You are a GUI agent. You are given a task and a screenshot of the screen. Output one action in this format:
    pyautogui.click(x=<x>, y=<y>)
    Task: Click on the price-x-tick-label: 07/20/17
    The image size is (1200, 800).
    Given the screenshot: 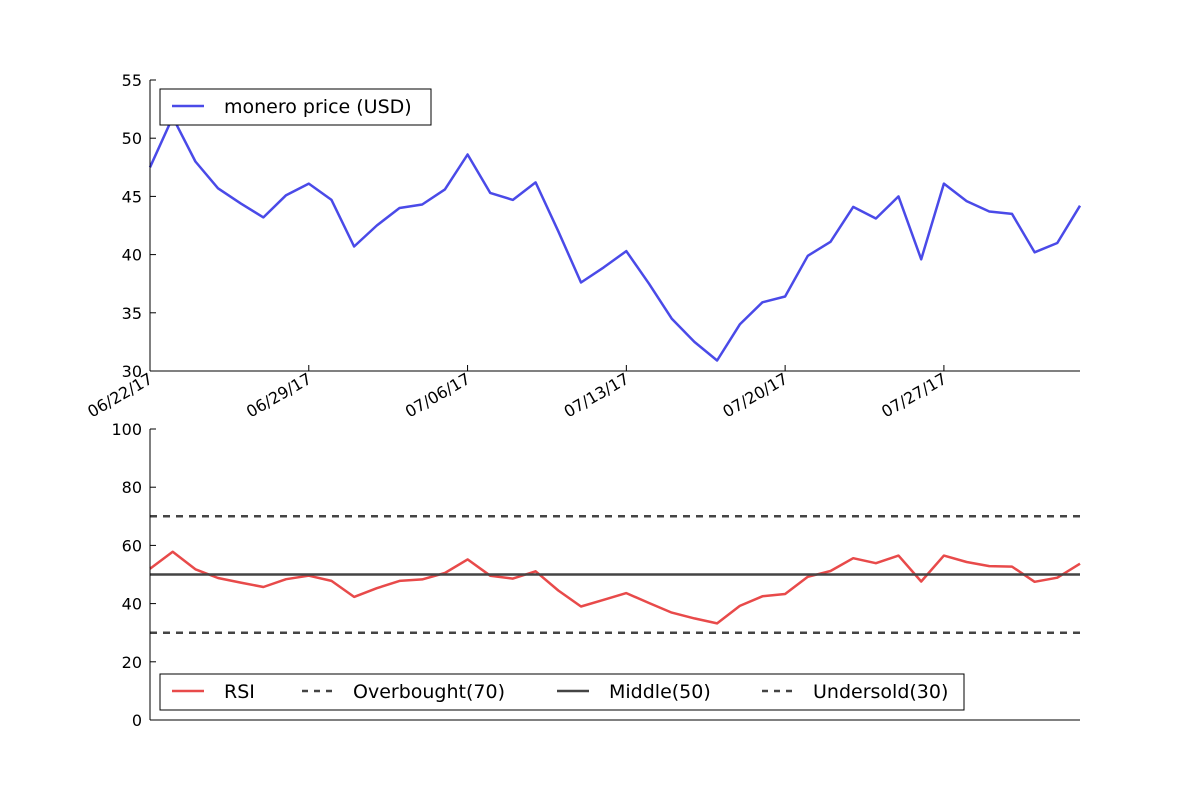 What is the action you would take?
    pyautogui.click(x=755, y=395)
    